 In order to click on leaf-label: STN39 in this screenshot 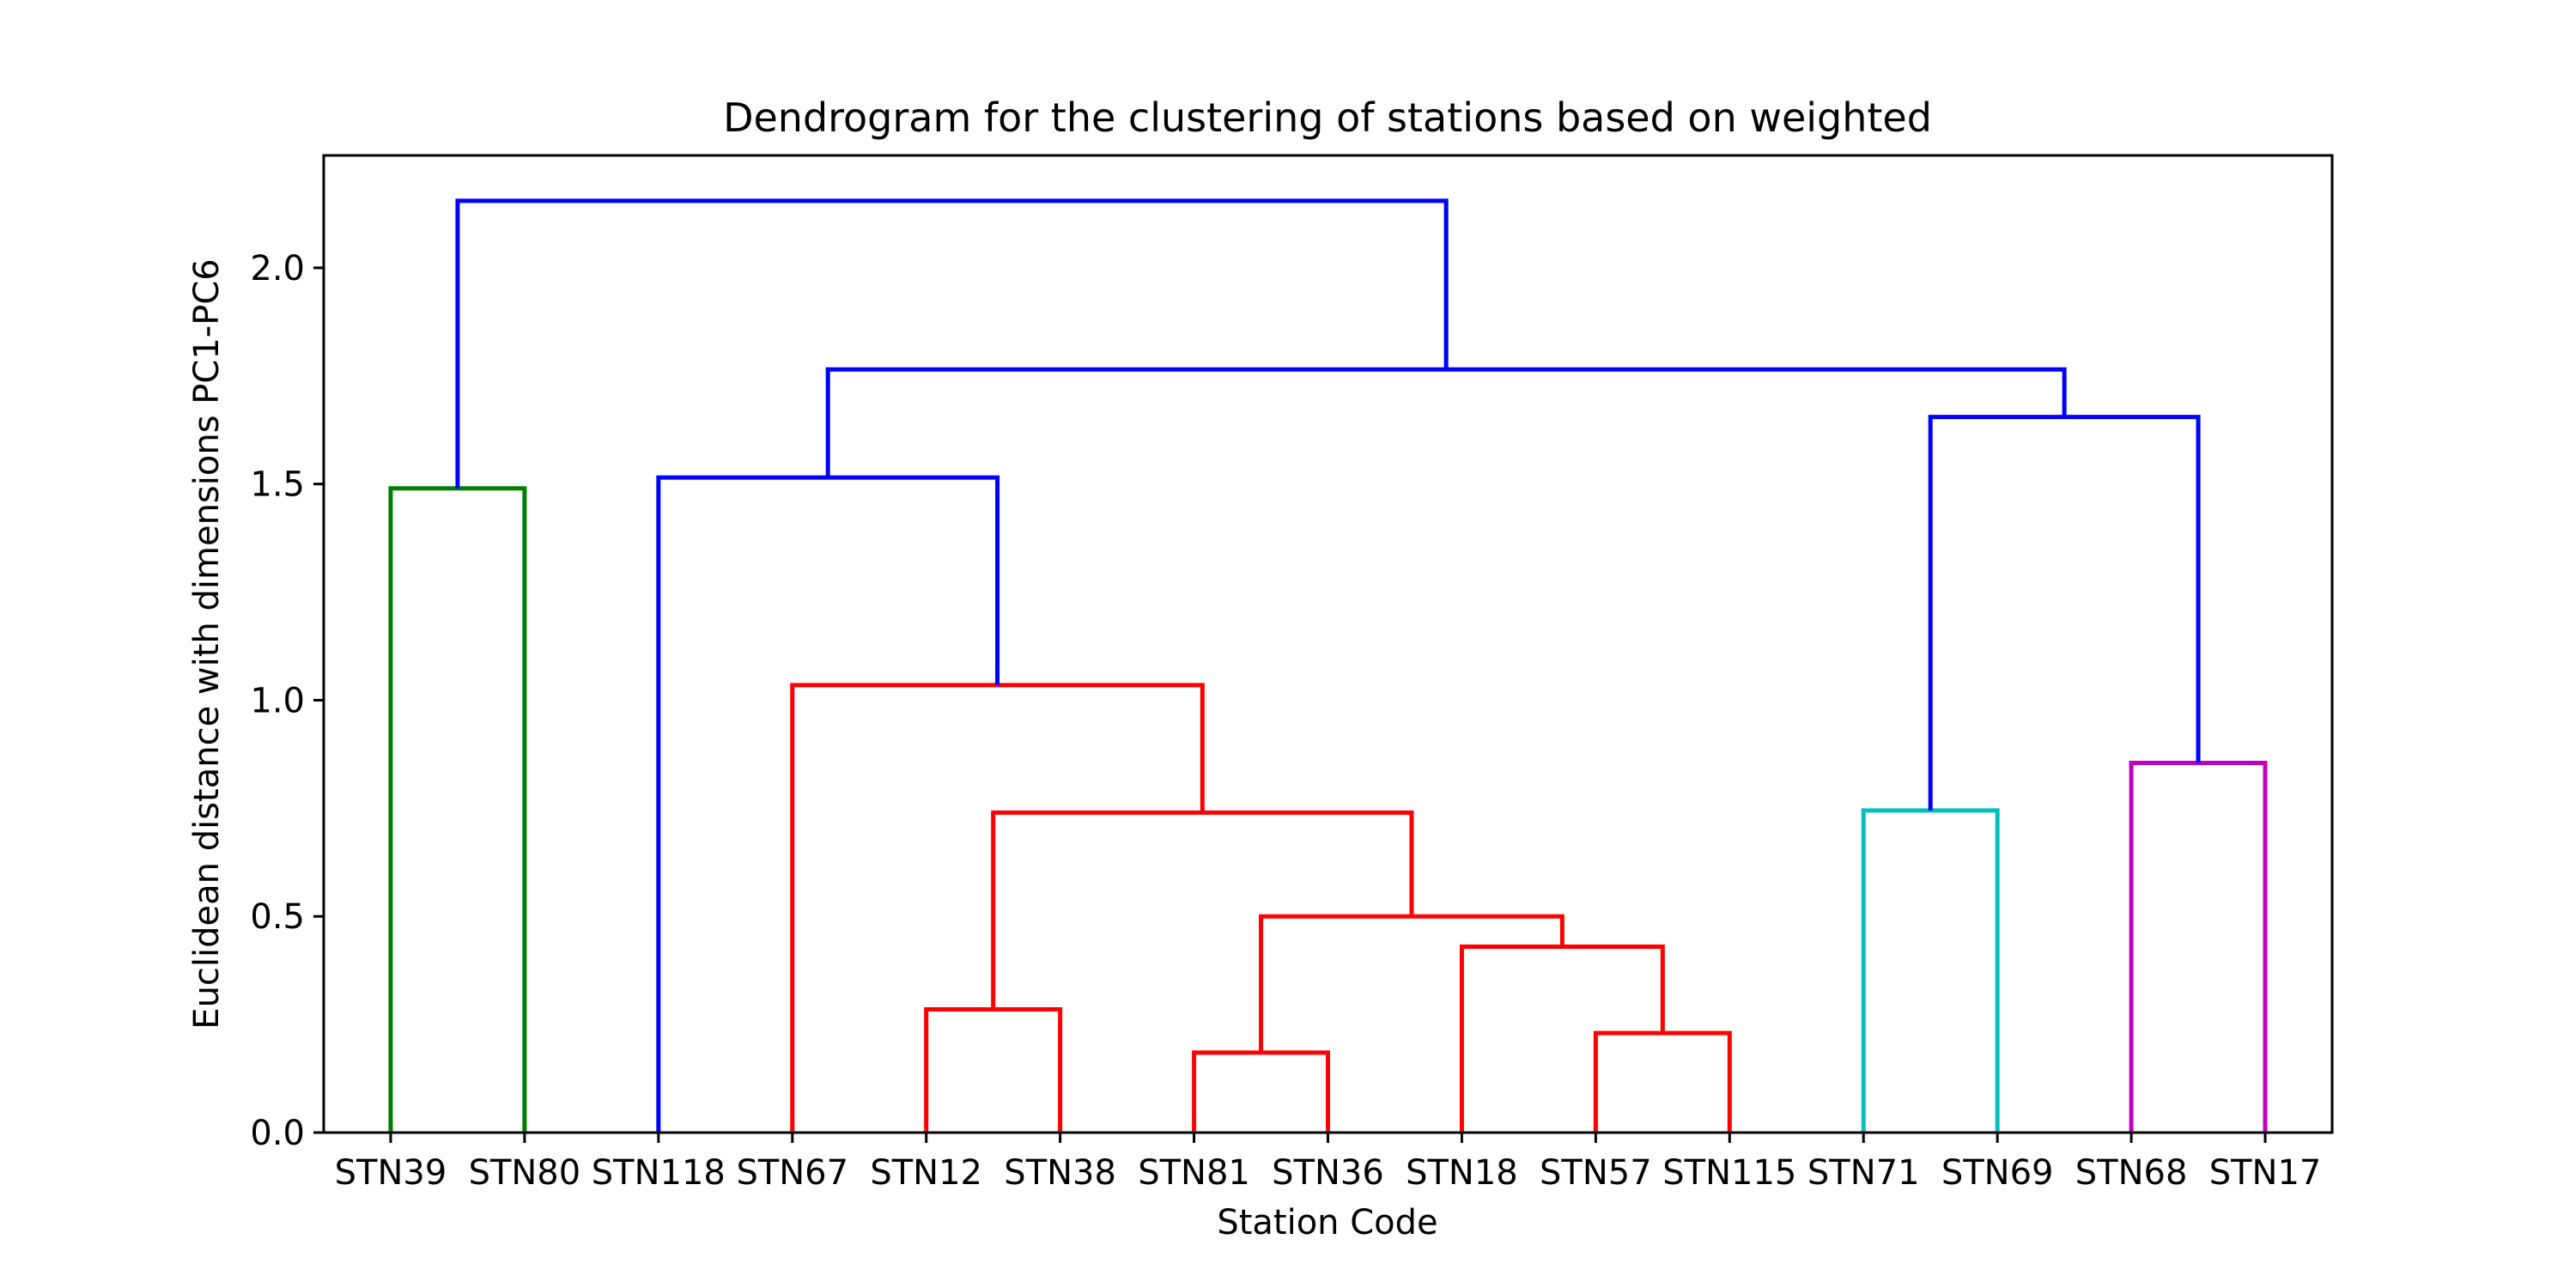, I will do `click(391, 1173)`.